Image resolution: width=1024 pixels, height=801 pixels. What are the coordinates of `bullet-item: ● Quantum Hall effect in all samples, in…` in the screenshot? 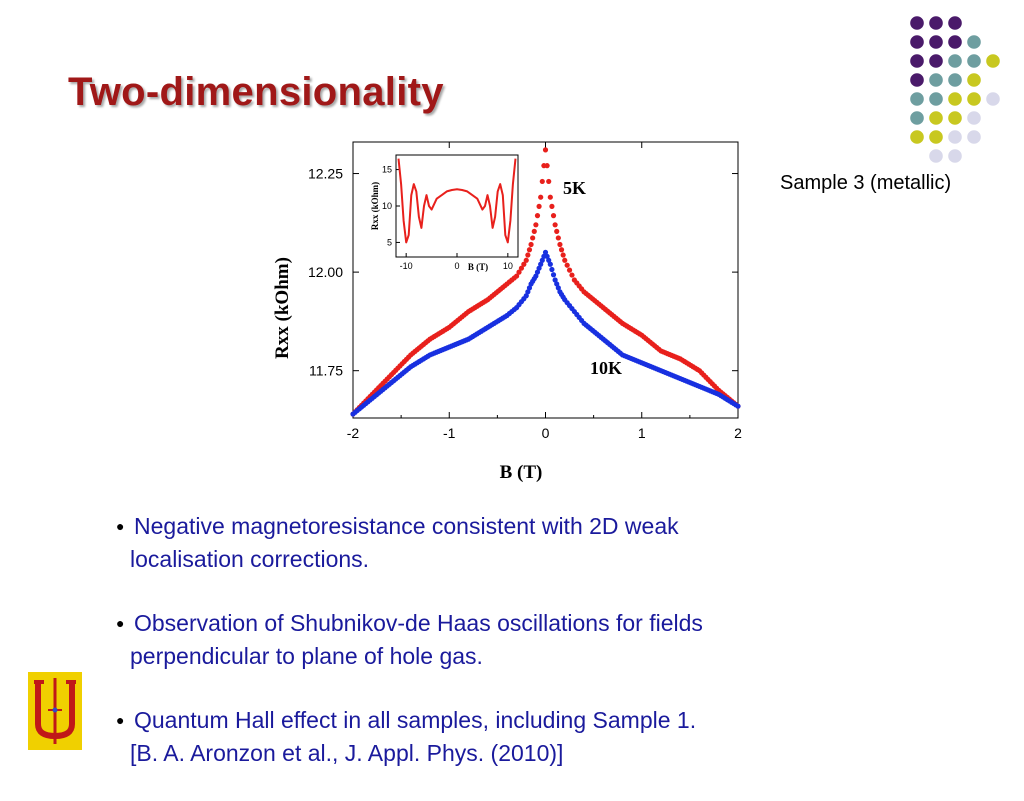 It's located at (502, 737).